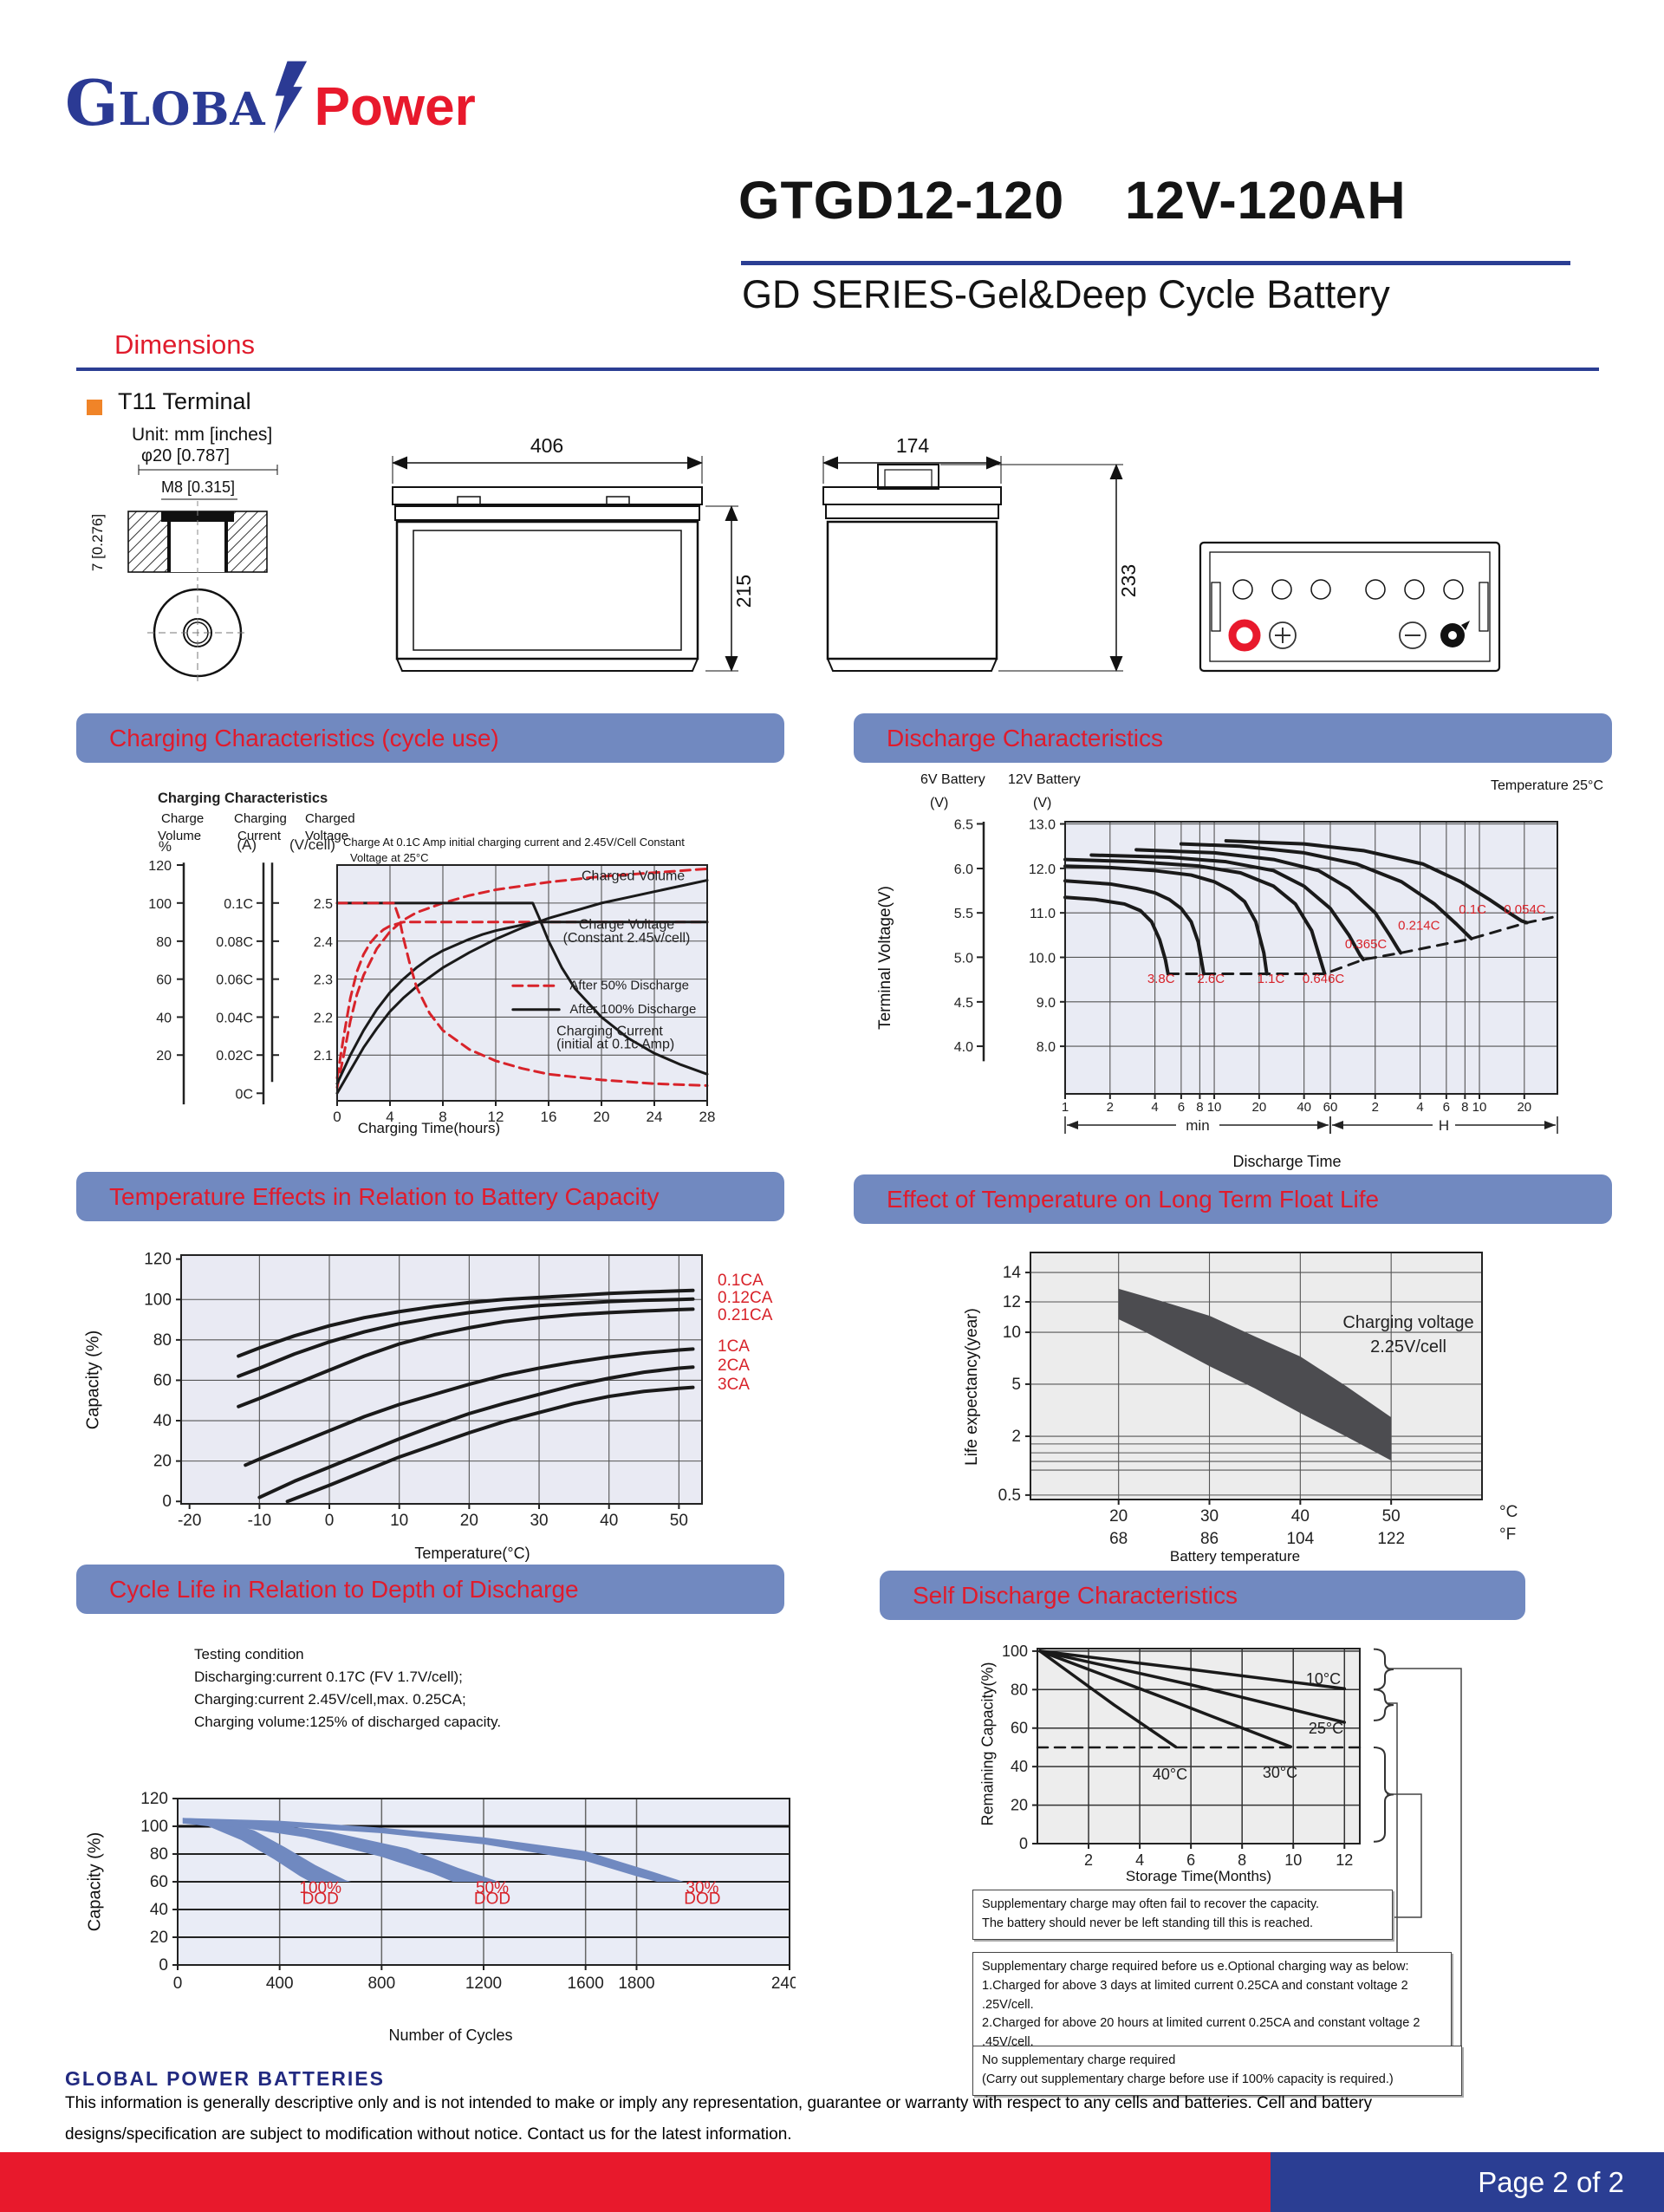  I want to click on svg-text: 40°C, so click(1170, 1774).